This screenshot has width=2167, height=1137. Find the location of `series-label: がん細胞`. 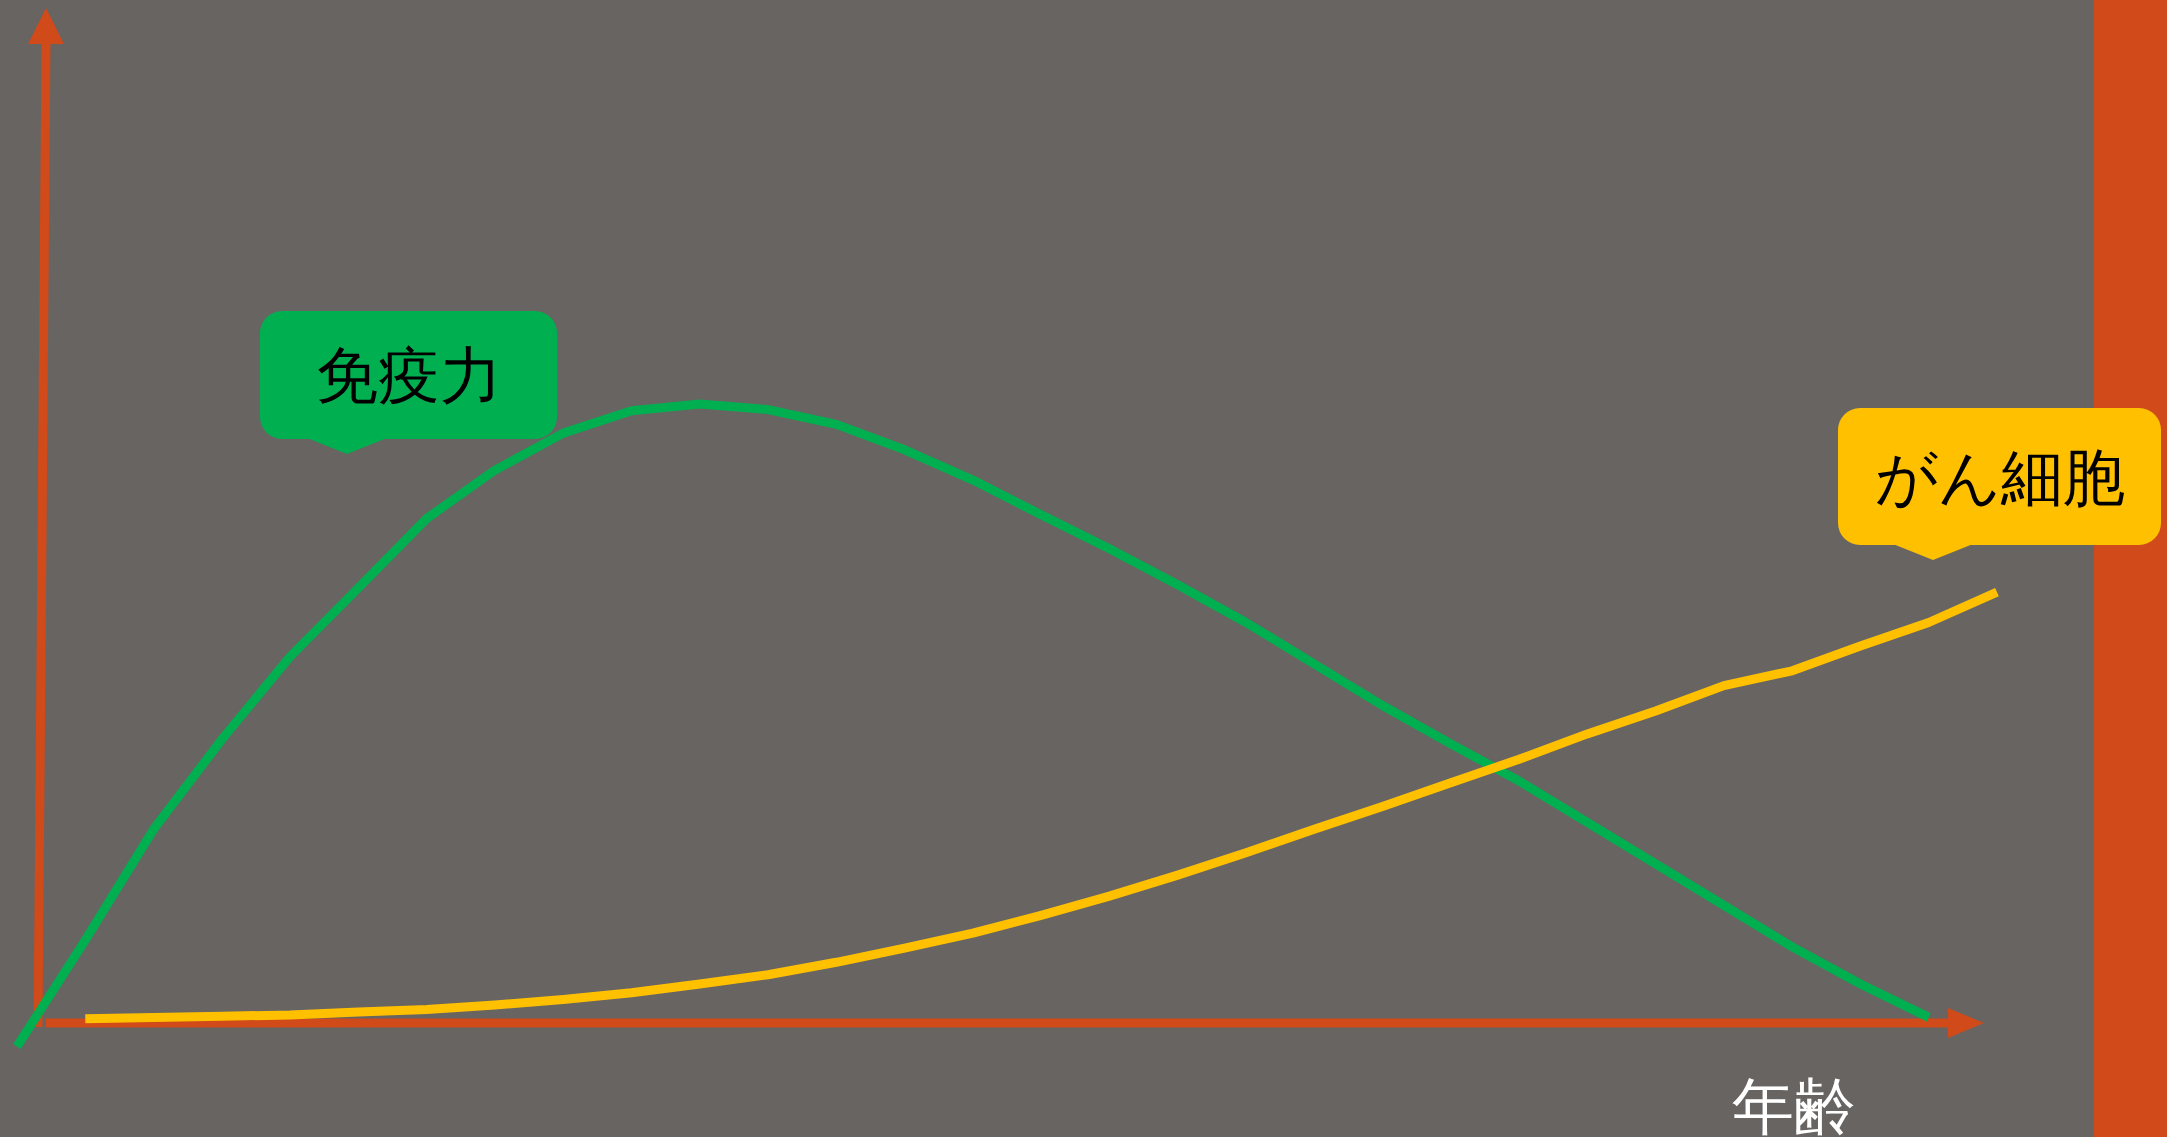

series-label: がん細胞 is located at coordinates (1999, 477).